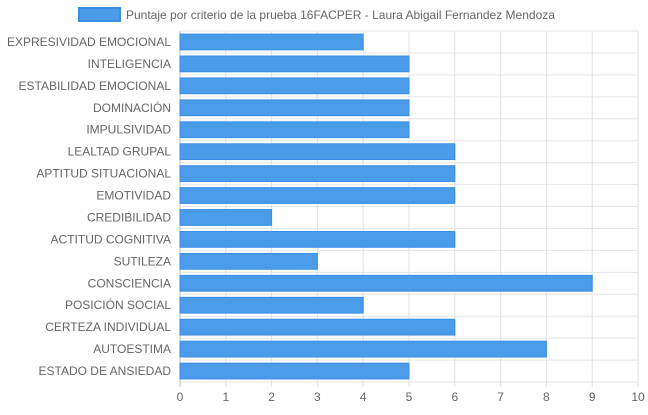  I want to click on legend-swatch, so click(99, 14).